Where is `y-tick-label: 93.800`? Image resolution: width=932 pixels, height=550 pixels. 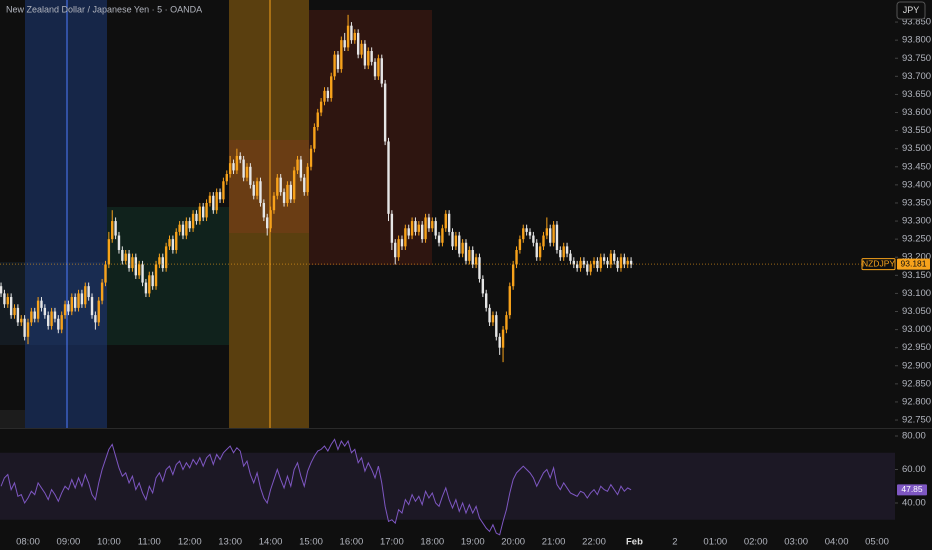
y-tick-label: 93.800 is located at coordinates (916, 40).